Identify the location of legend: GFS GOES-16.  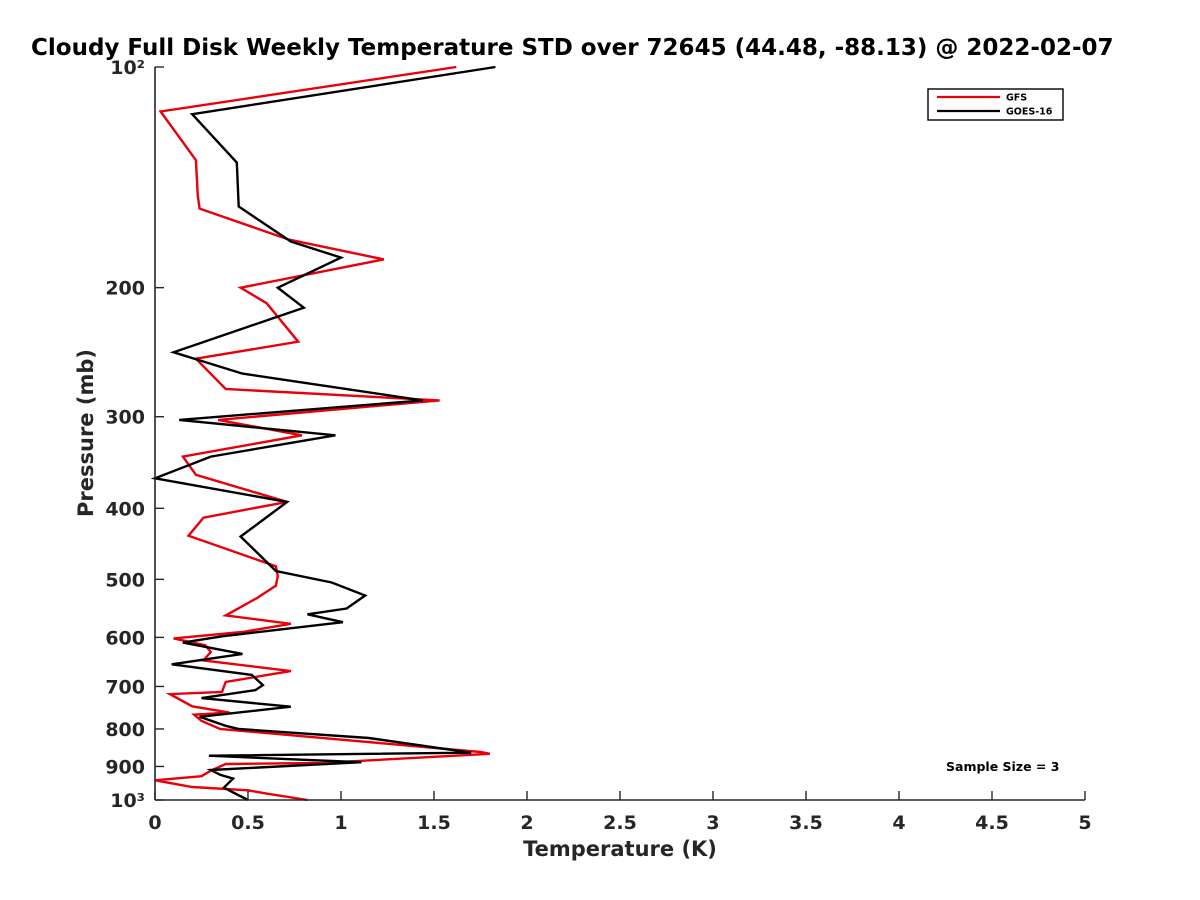
(995, 104).